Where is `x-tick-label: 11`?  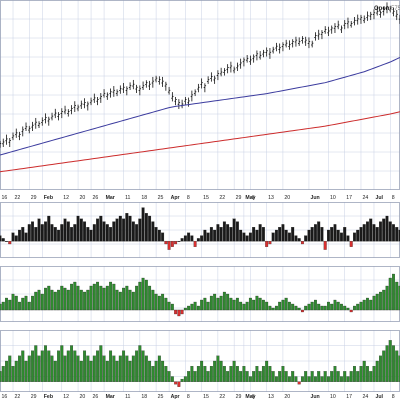 x-tick-label: 11 is located at coordinates (127, 397).